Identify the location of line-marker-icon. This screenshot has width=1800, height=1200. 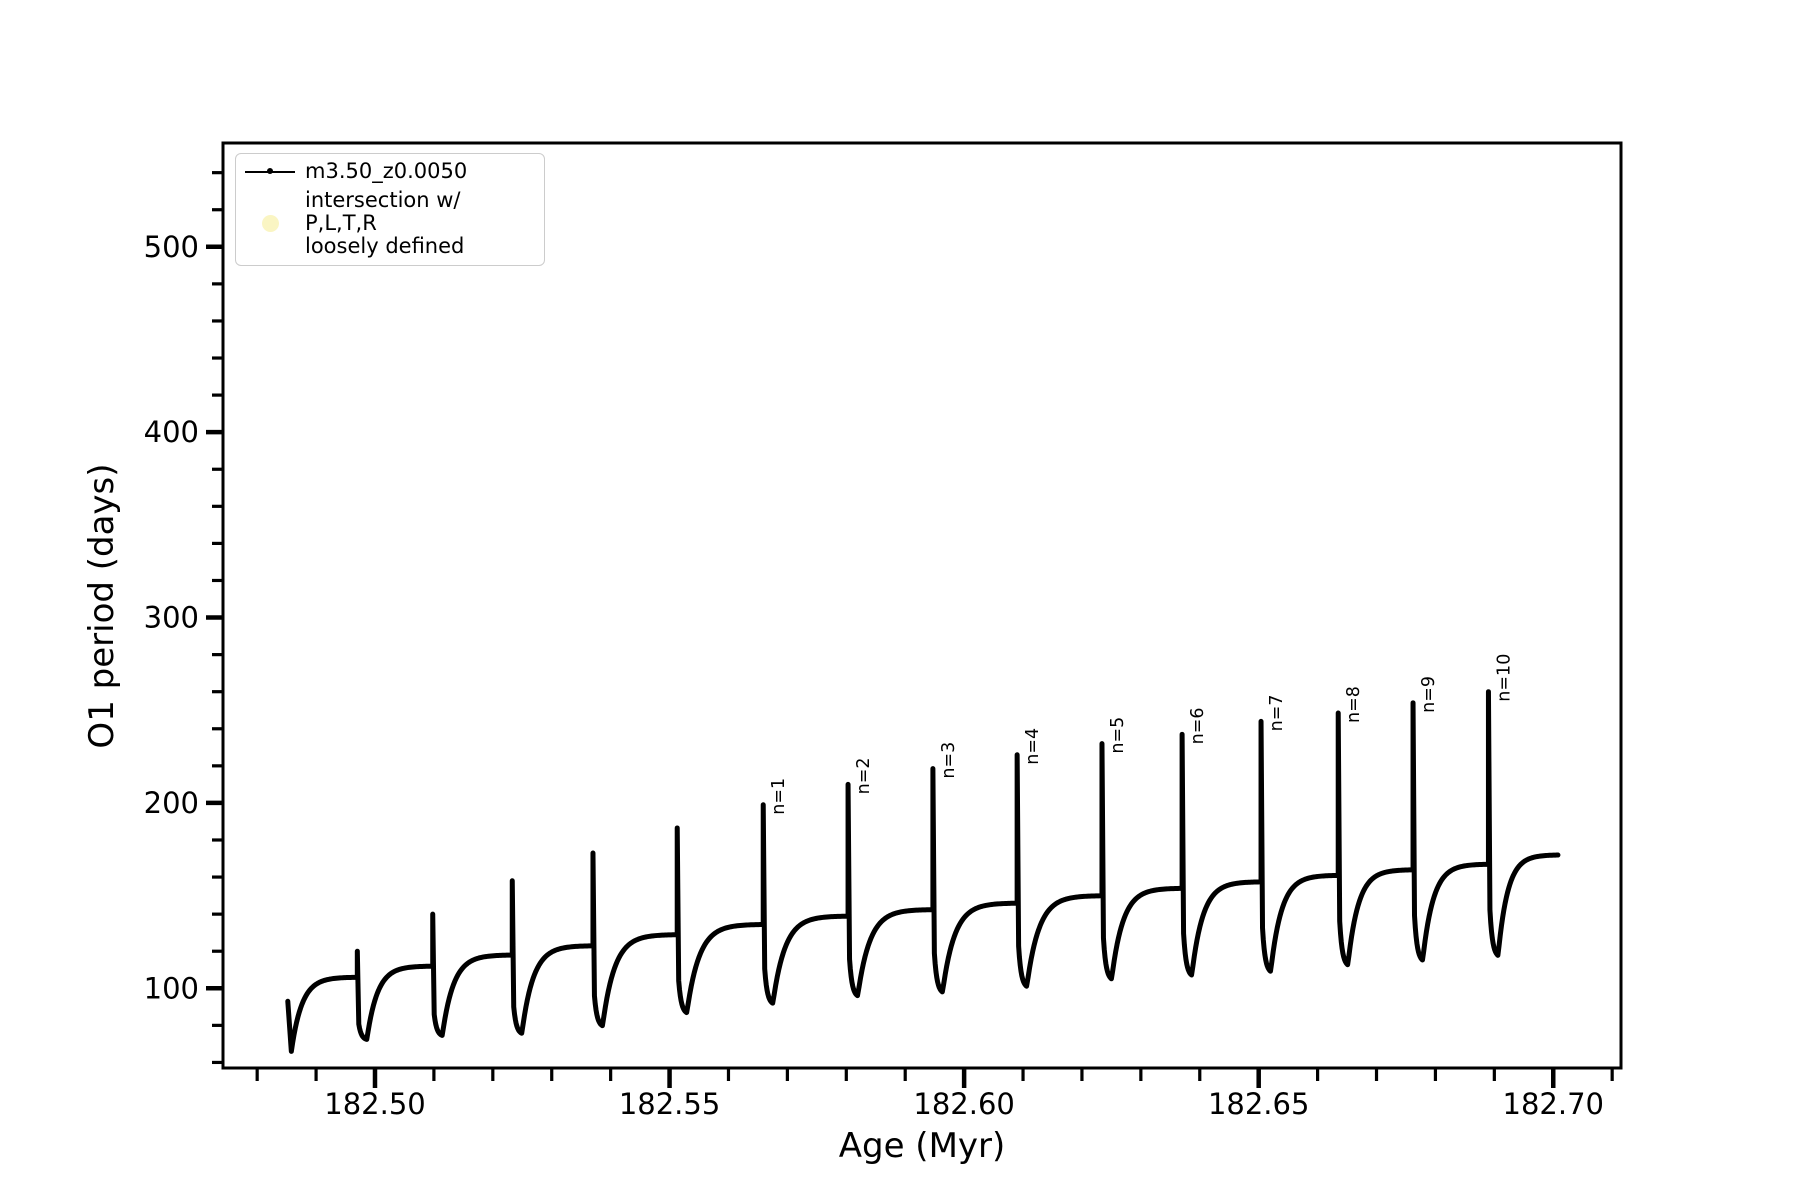
(270, 171).